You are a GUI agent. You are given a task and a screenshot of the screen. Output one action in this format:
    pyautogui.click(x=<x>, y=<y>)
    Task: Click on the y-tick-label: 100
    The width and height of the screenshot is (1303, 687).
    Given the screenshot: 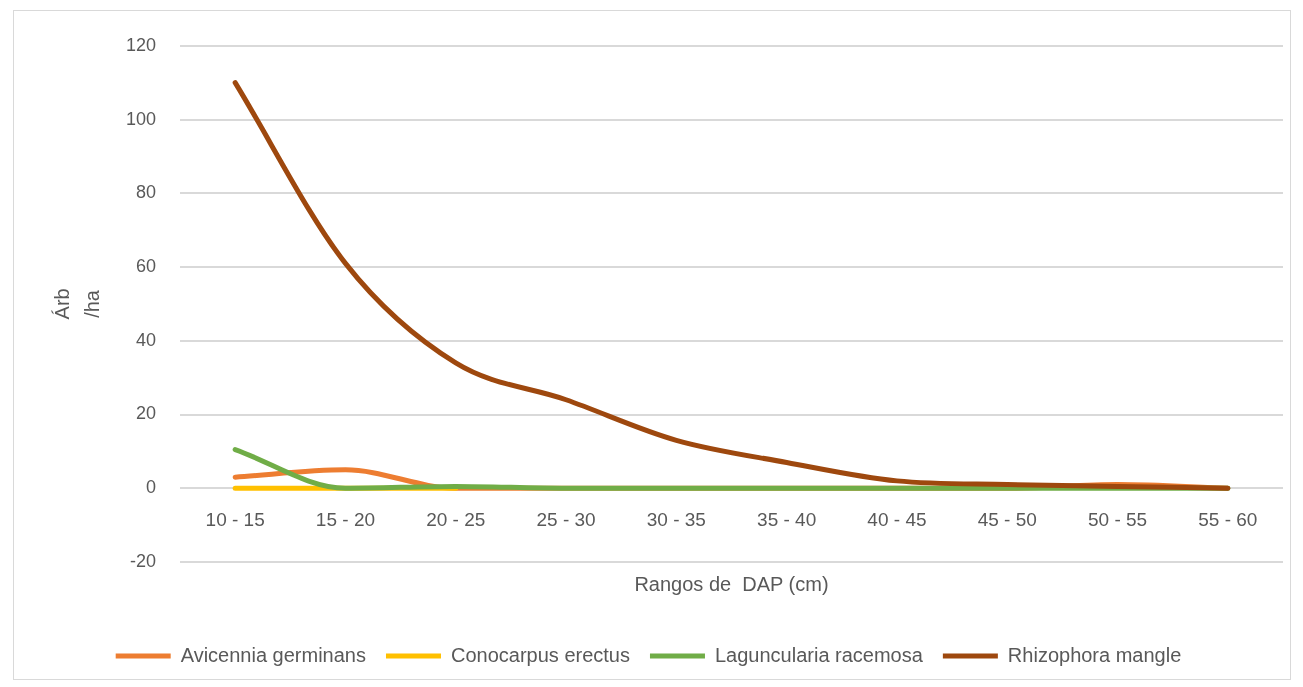 What is the action you would take?
    pyautogui.click(x=140, y=118)
    